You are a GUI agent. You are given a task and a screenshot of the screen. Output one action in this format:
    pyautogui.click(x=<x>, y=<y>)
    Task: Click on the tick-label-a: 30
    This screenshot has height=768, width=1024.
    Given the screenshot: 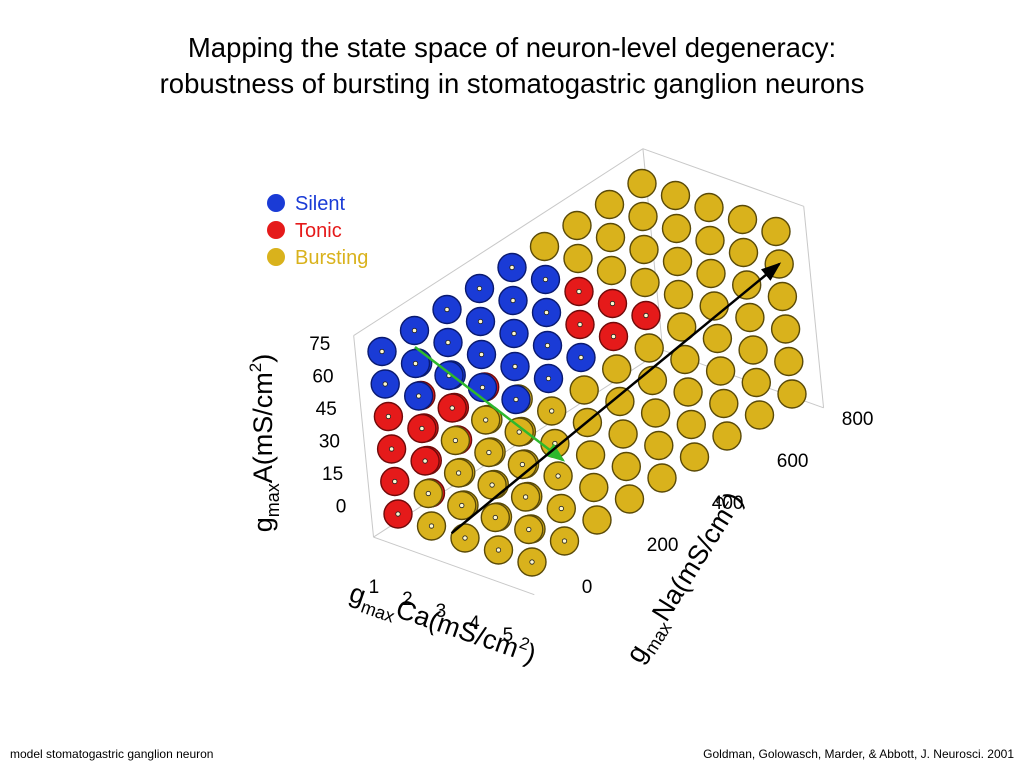 What is the action you would take?
    pyautogui.click(x=329, y=441)
    